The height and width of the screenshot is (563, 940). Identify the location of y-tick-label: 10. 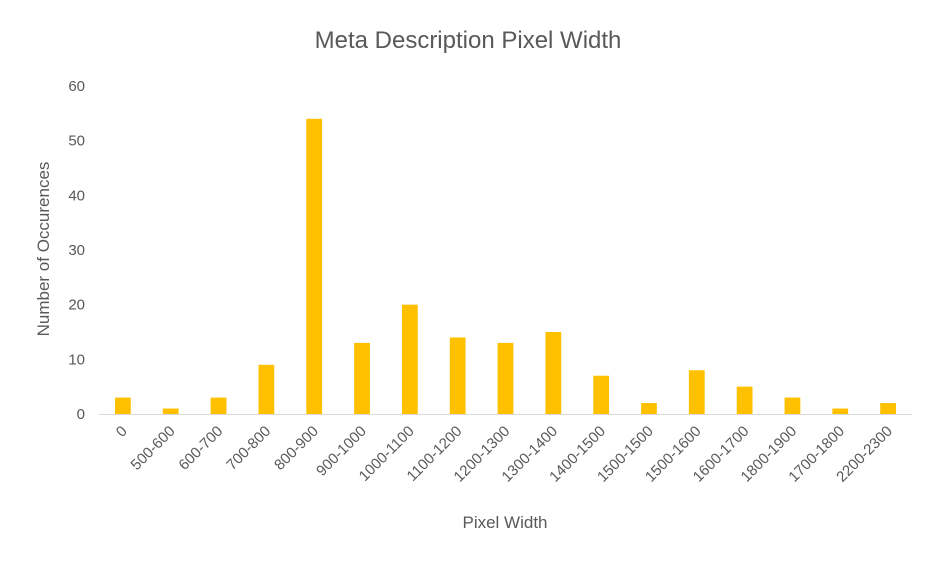
(76, 359).